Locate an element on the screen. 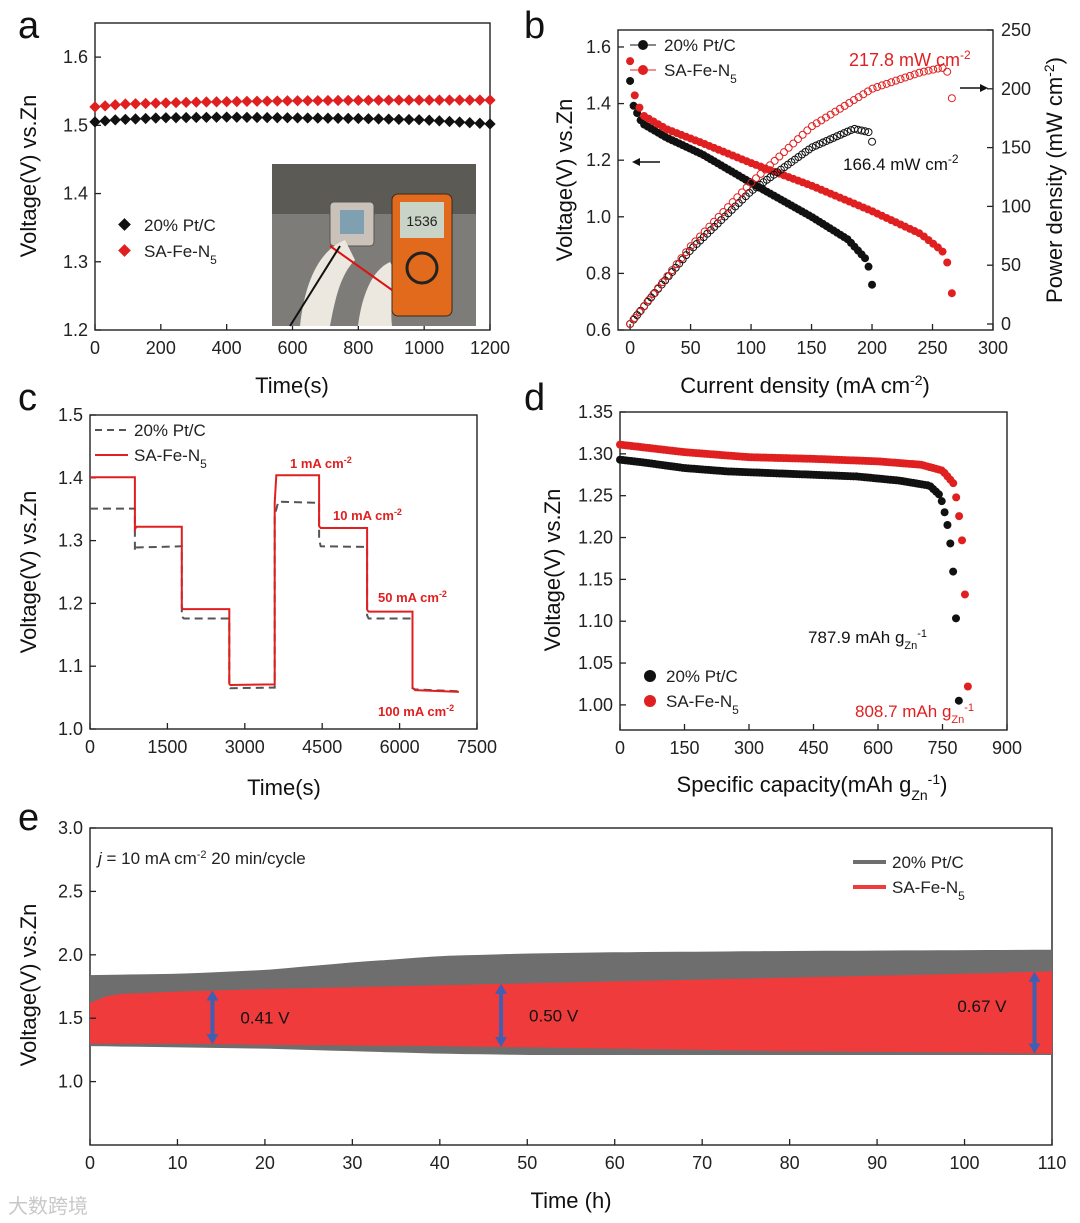 This screenshot has height=1223, width=1080. panel-label-d: d is located at coordinates (534, 398).